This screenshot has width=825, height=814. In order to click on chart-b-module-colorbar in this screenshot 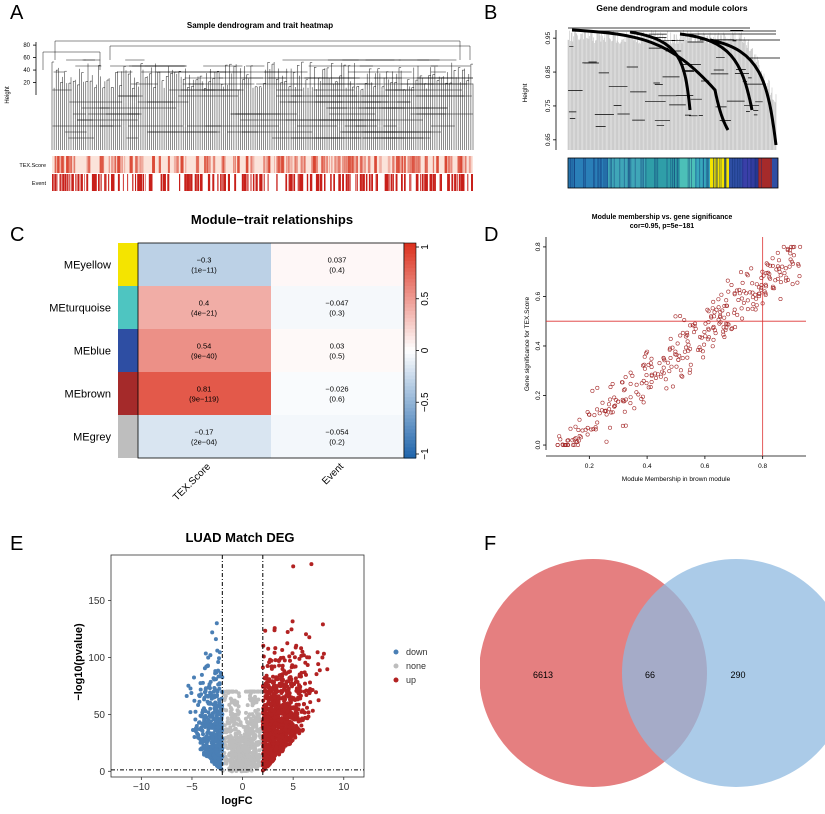, I will do `click(673, 173)`.